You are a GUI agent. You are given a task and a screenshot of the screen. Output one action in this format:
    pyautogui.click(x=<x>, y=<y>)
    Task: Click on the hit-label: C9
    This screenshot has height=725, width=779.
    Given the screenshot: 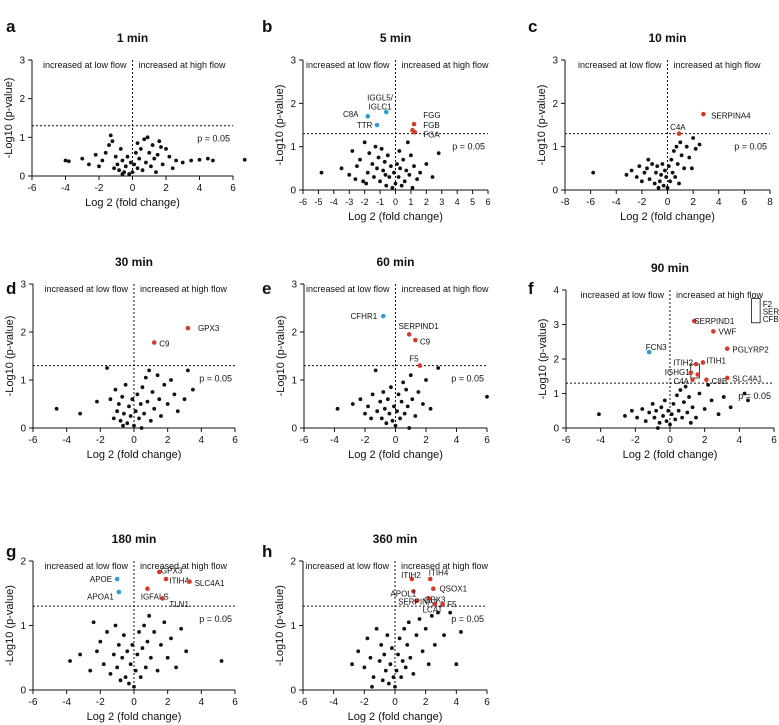 What is the action you would take?
    pyautogui.click(x=164, y=344)
    